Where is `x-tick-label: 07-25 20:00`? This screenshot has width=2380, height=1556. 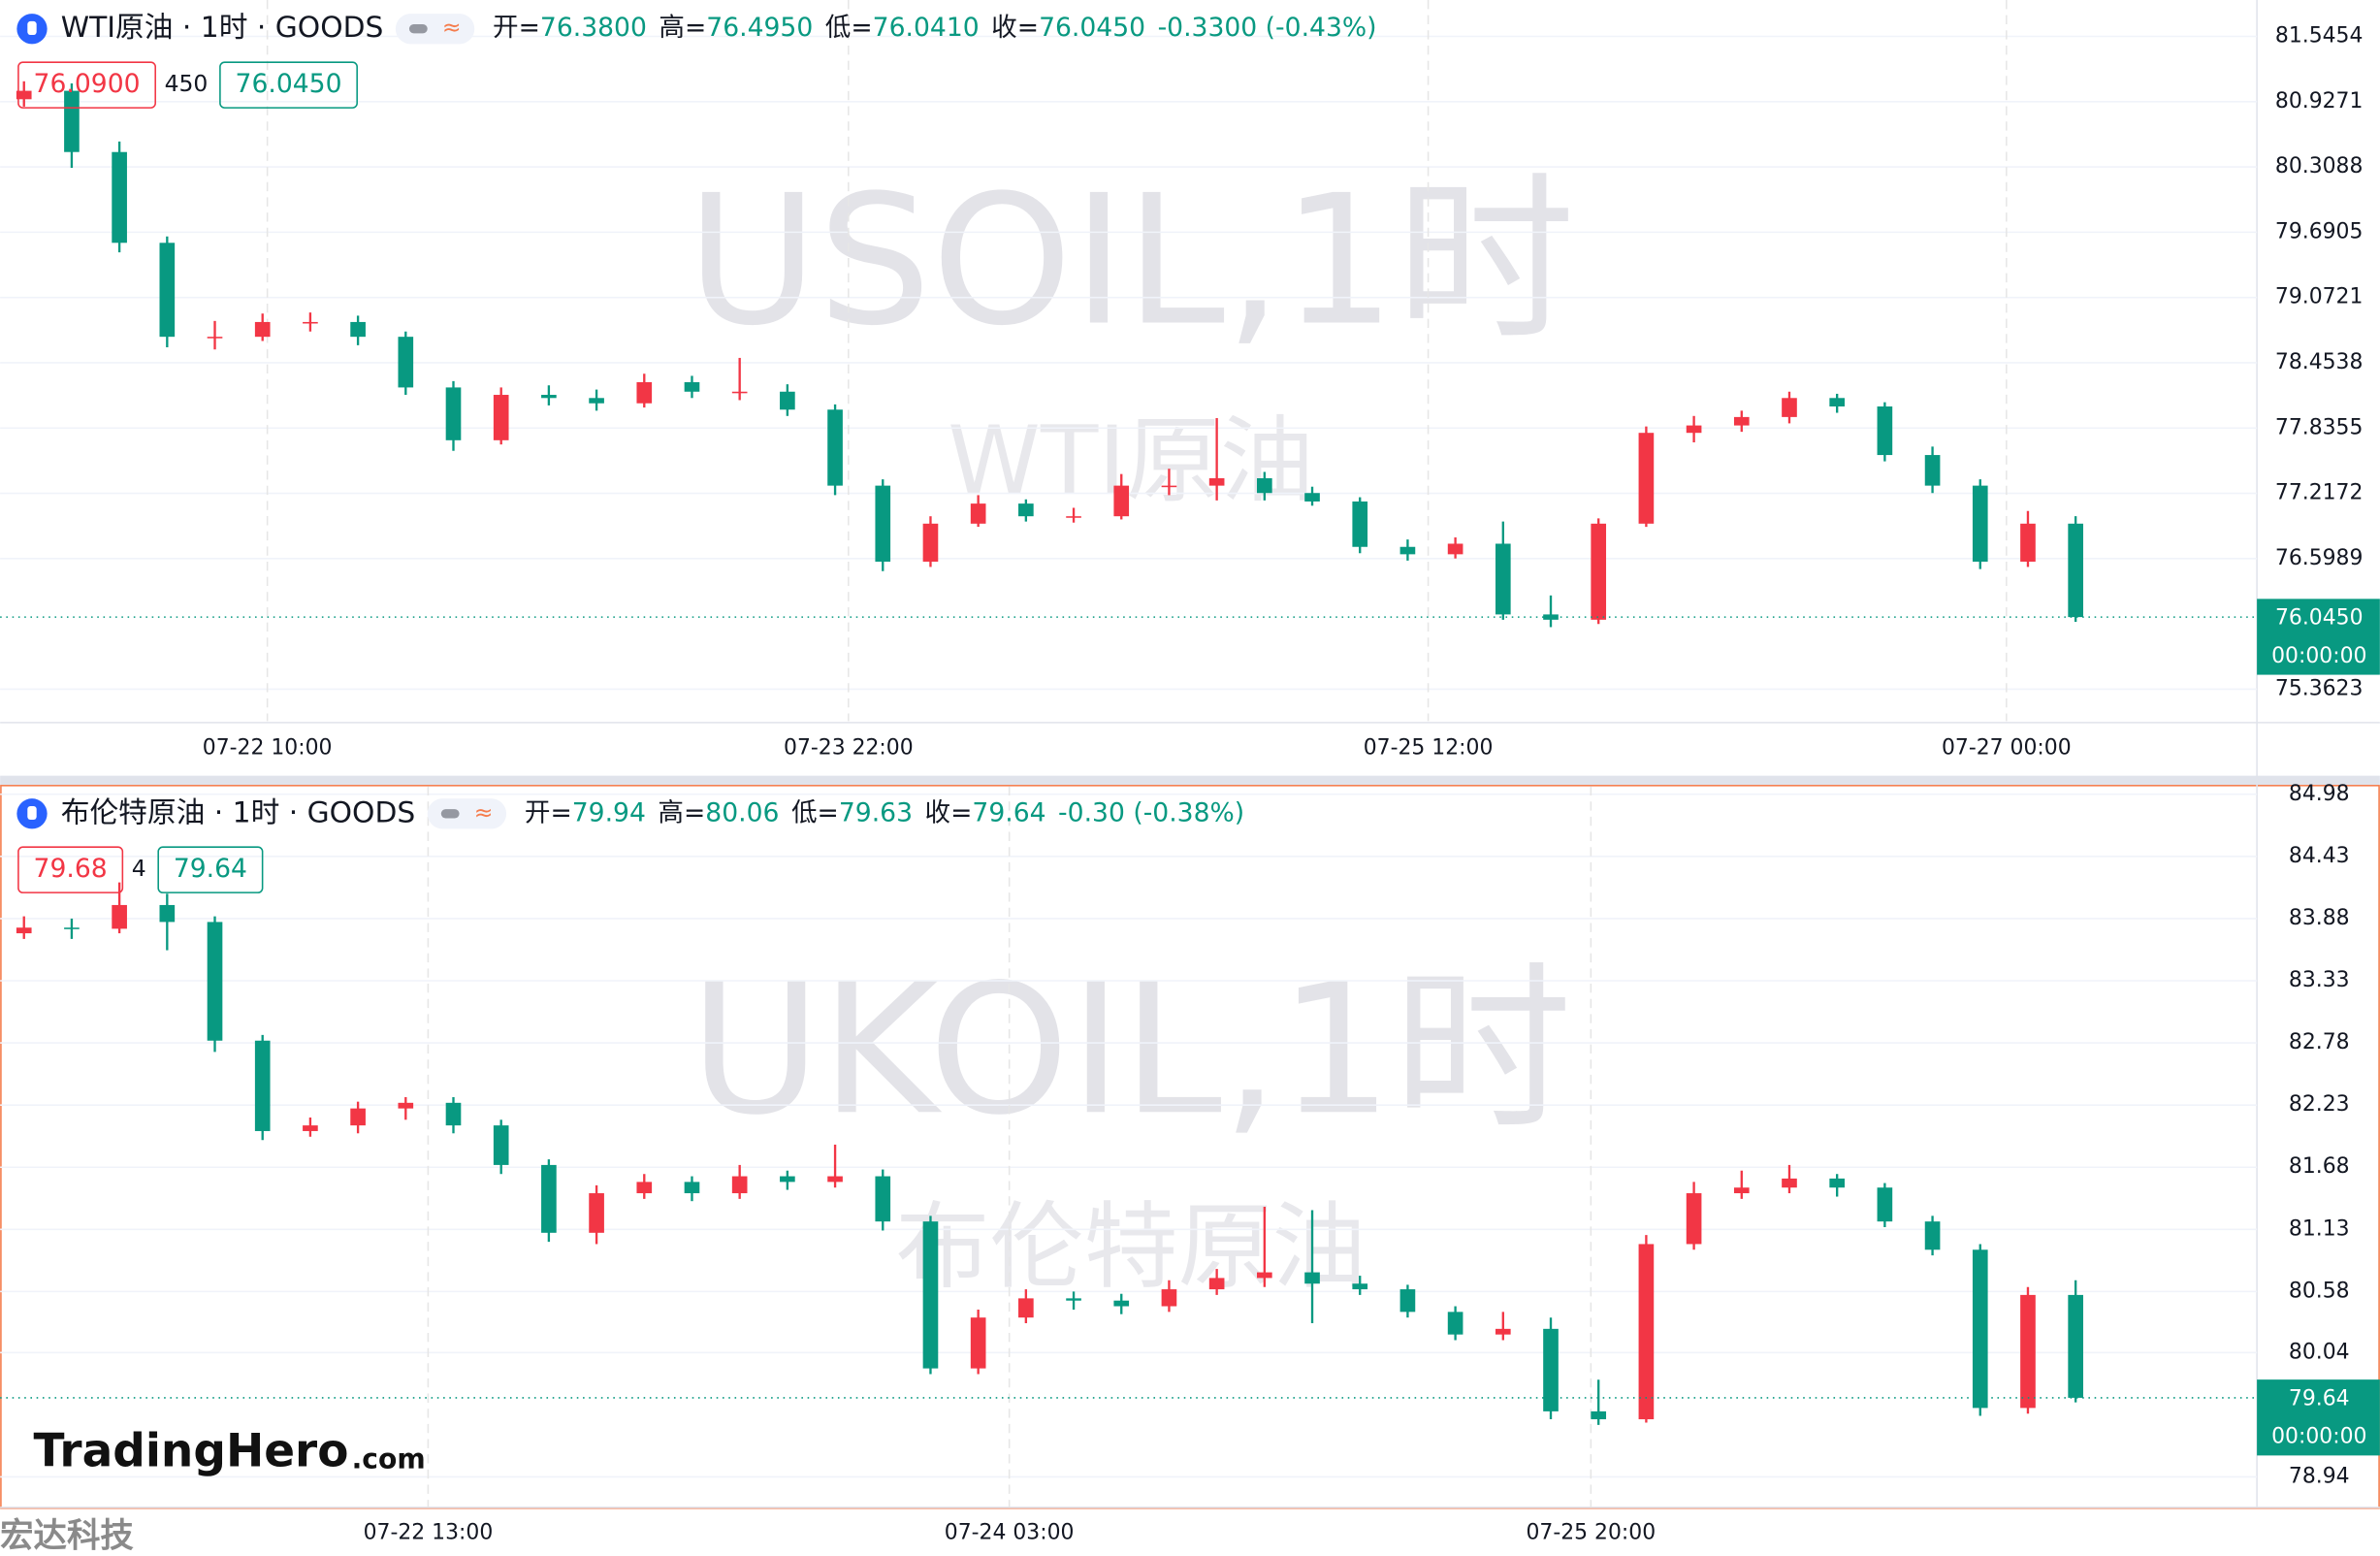
x-tick-label: 07-25 20:00 is located at coordinates (1591, 1533).